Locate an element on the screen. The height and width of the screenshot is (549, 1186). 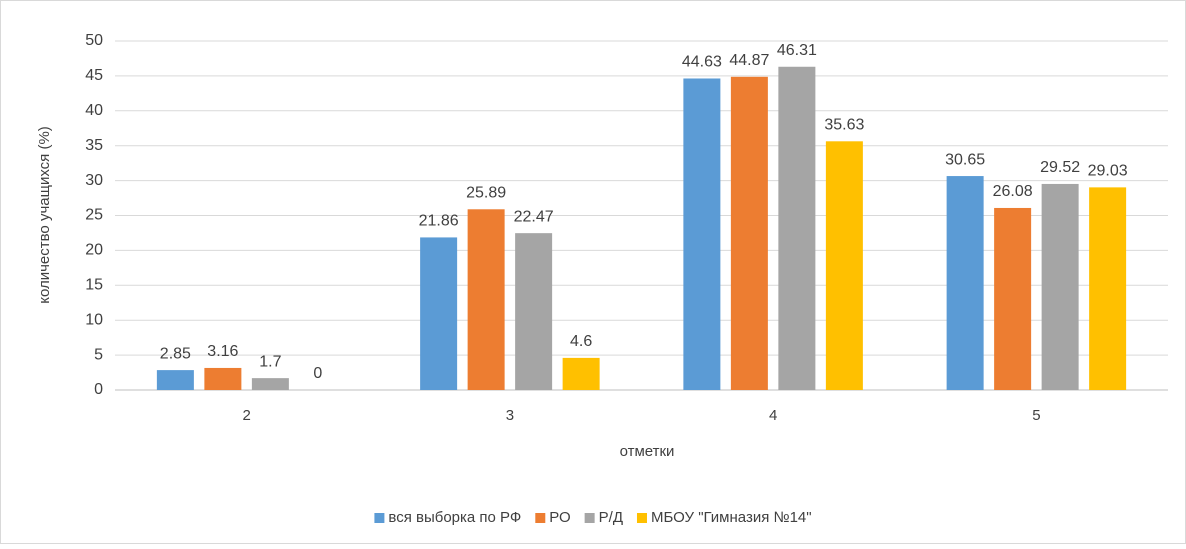
y-tick-label: 25 is located at coordinates (94, 215).